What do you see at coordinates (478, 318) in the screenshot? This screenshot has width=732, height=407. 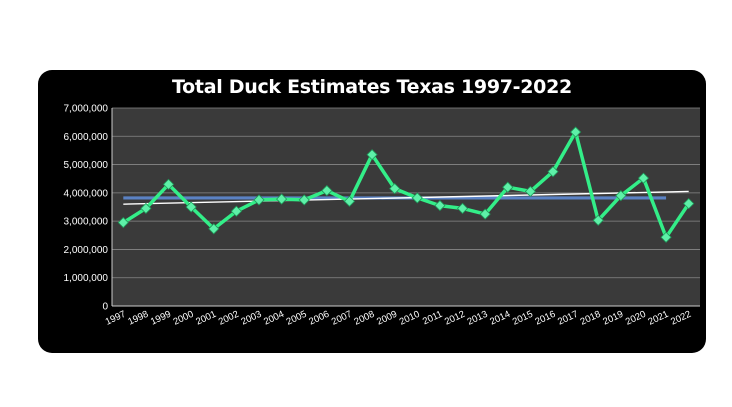 I see `x-tick-label: 2013` at bounding box center [478, 318].